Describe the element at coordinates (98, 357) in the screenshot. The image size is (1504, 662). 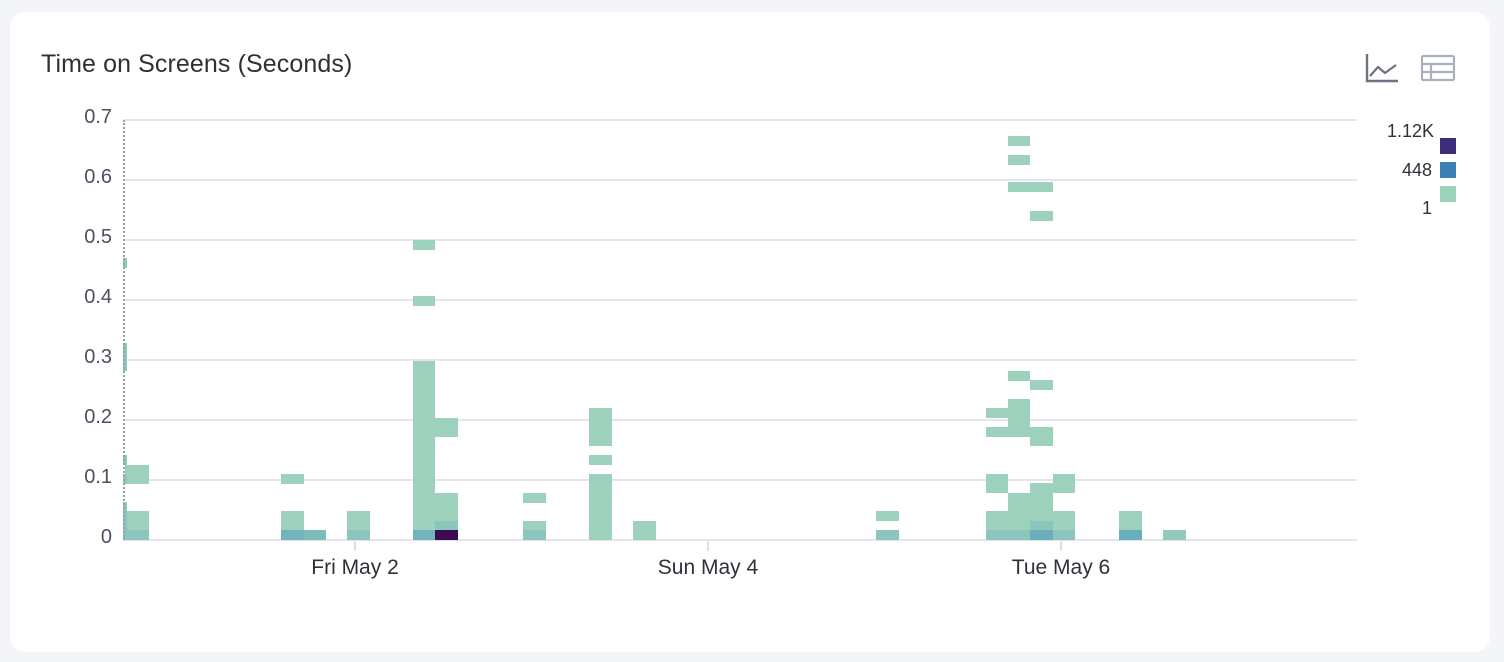
I see `y-tick-label: 0.3` at that location.